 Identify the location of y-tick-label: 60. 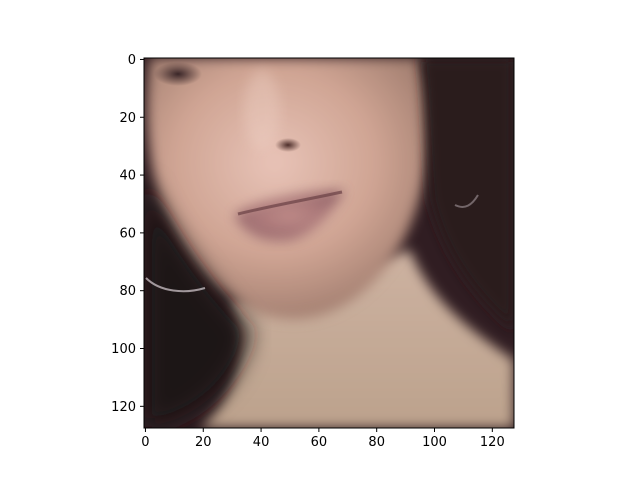
(127, 233).